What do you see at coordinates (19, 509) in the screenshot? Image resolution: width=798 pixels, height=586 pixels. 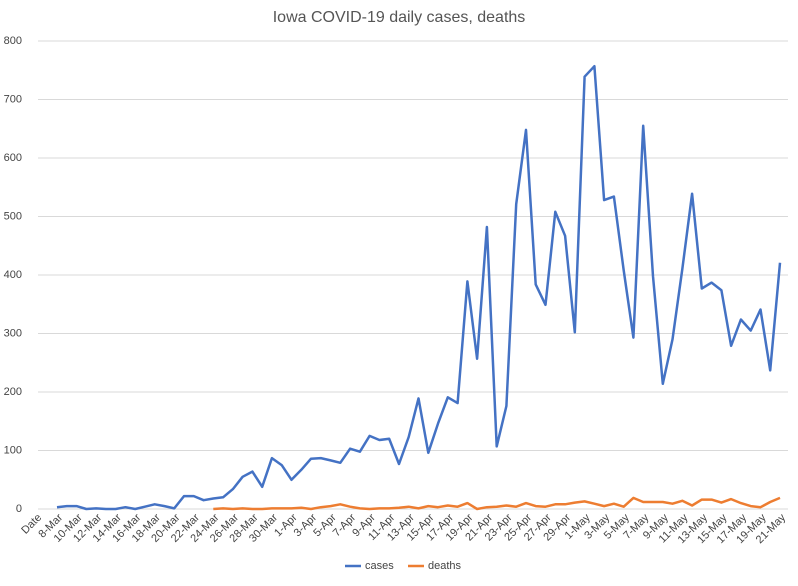 I see `y-tick-label: 0` at bounding box center [19, 509].